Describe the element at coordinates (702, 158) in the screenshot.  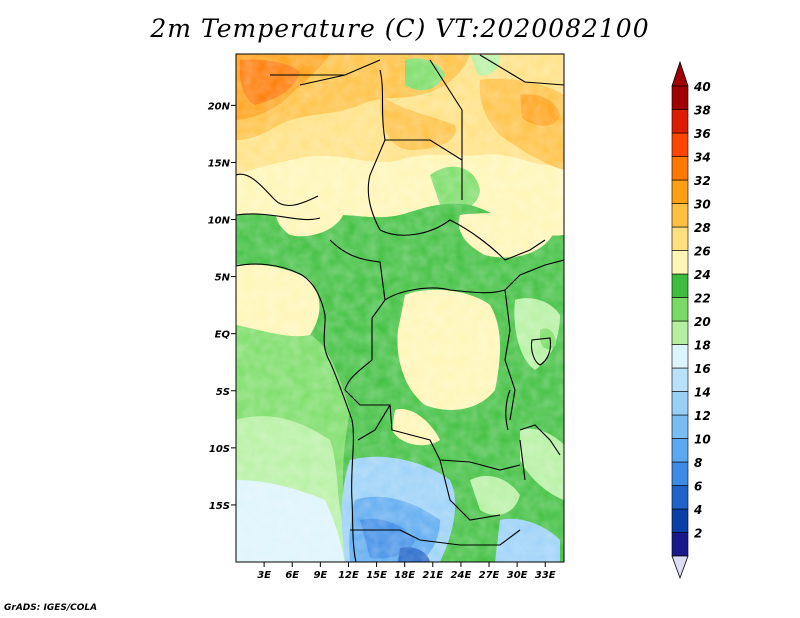
I see `colorbar-level-label: 34` at that location.